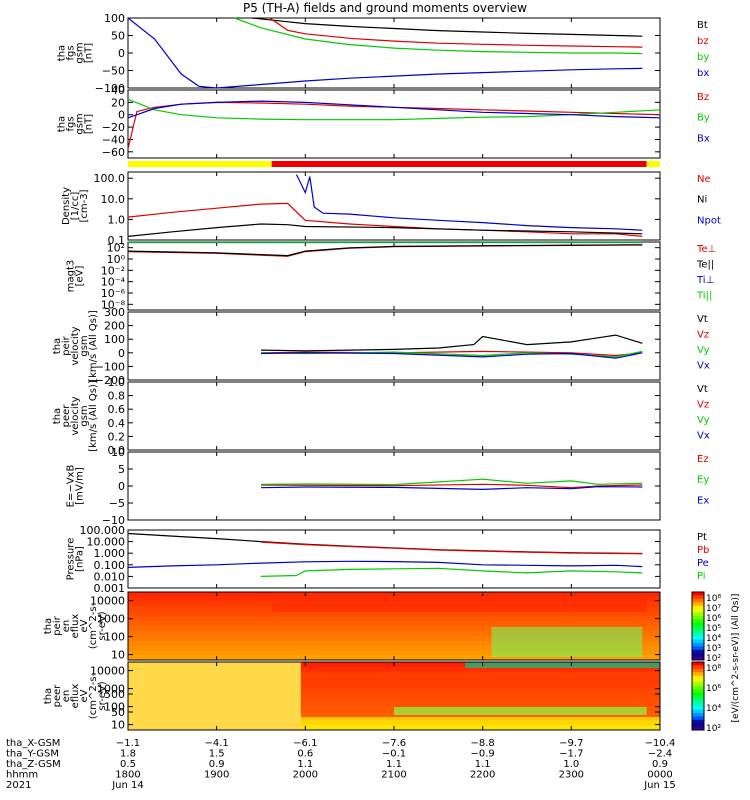 This screenshot has height=800, width=750. I want to click on y-axis-label: [1/cc], so click(75, 206).